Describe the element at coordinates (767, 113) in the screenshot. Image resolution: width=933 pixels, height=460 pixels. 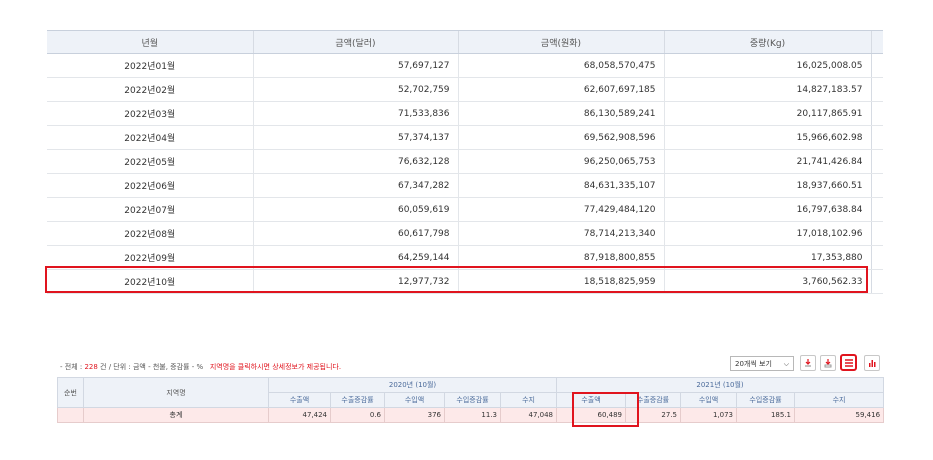
I see `cell-weight-kg: 20,117,865.91` at that location.